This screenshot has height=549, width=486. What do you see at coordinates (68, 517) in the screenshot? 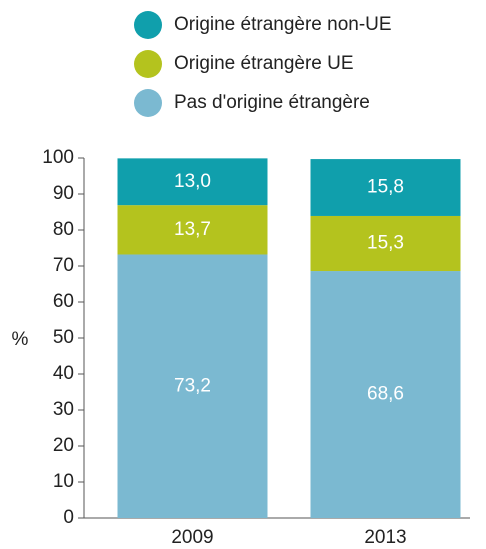
I see `y-tick-label: 0` at bounding box center [68, 517].